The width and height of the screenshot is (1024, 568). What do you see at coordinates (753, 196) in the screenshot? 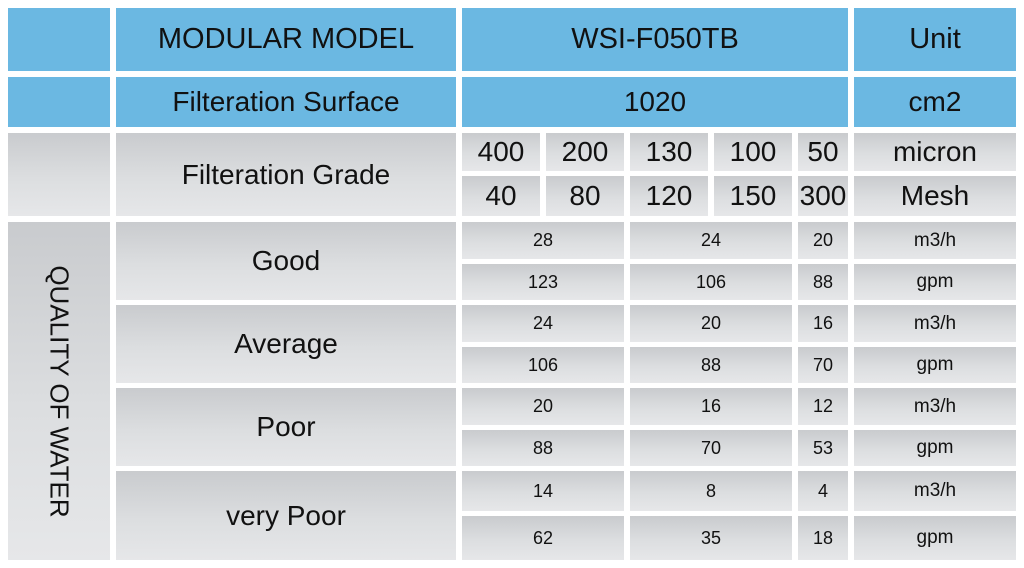
I see `mesh-value: 150` at bounding box center [753, 196].